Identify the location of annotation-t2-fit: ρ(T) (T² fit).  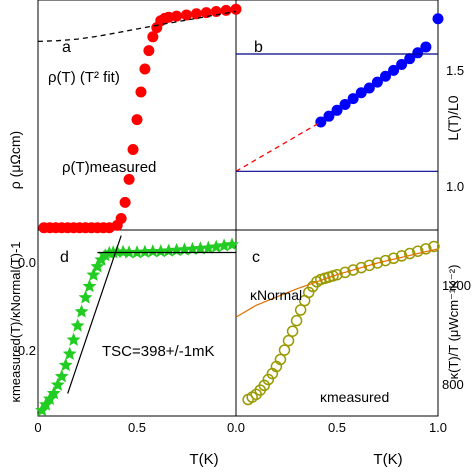
(84, 77).